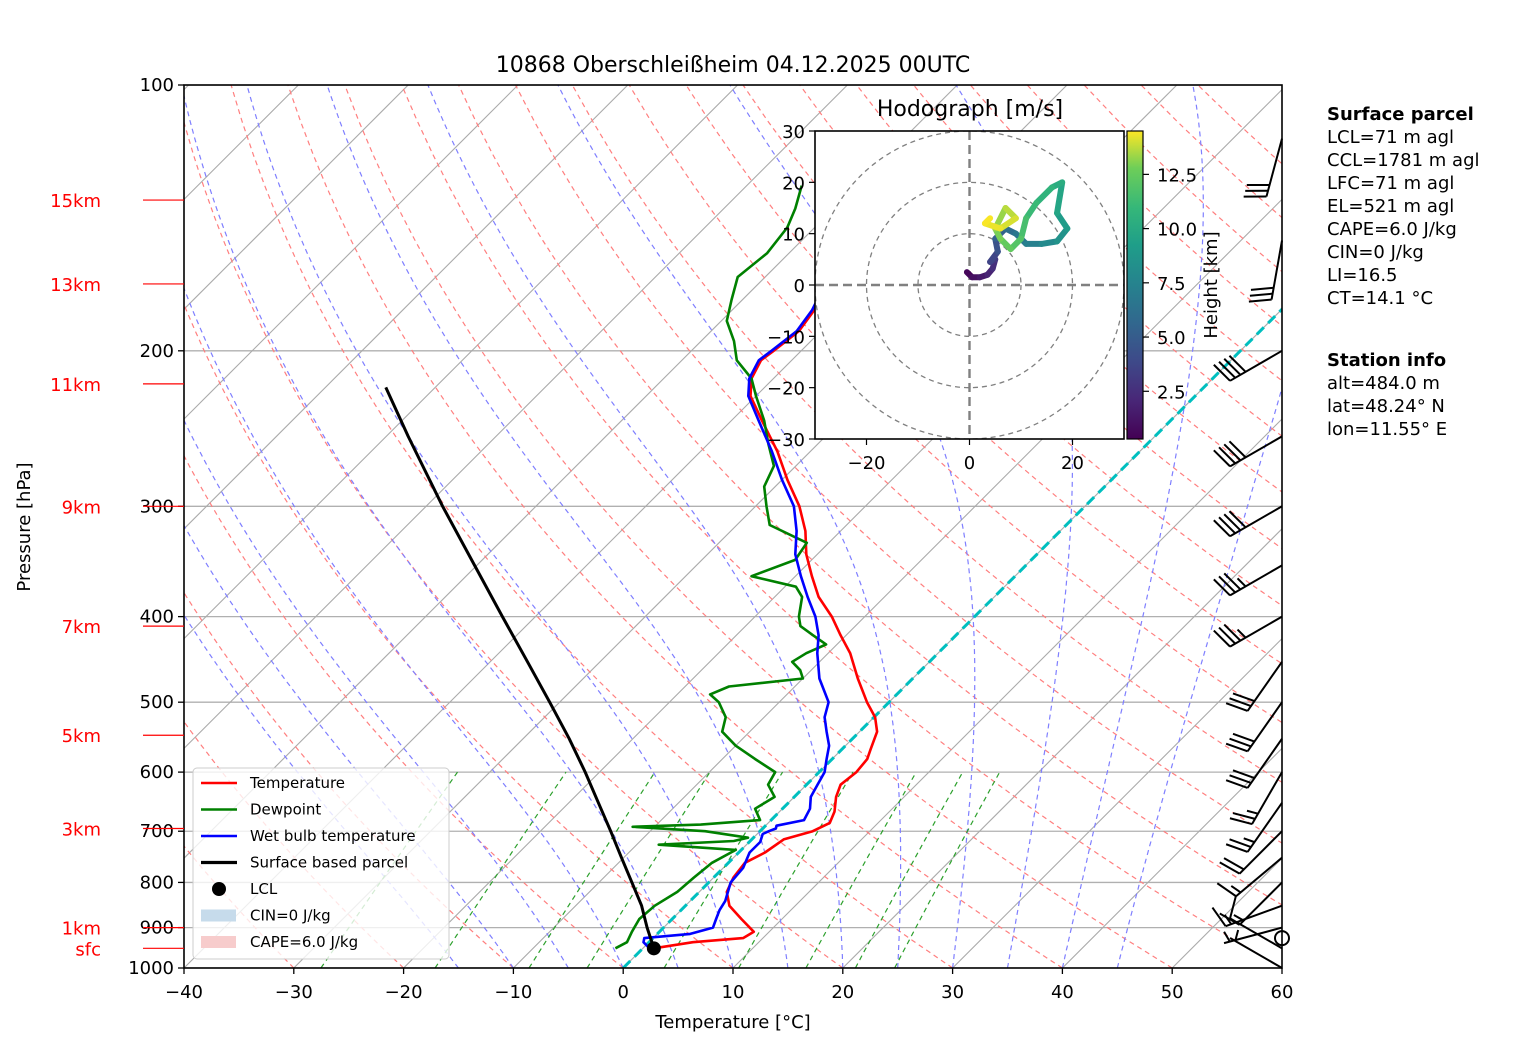 This screenshot has height=1054, width=1517. I want to click on legend-label: CAPE=6.0 J/kg, so click(304, 942).